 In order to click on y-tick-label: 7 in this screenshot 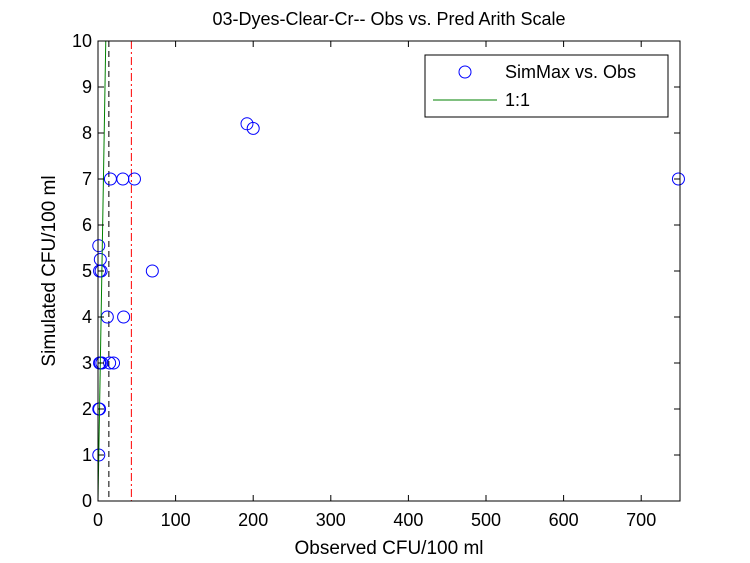, I will do `click(87, 179)`.